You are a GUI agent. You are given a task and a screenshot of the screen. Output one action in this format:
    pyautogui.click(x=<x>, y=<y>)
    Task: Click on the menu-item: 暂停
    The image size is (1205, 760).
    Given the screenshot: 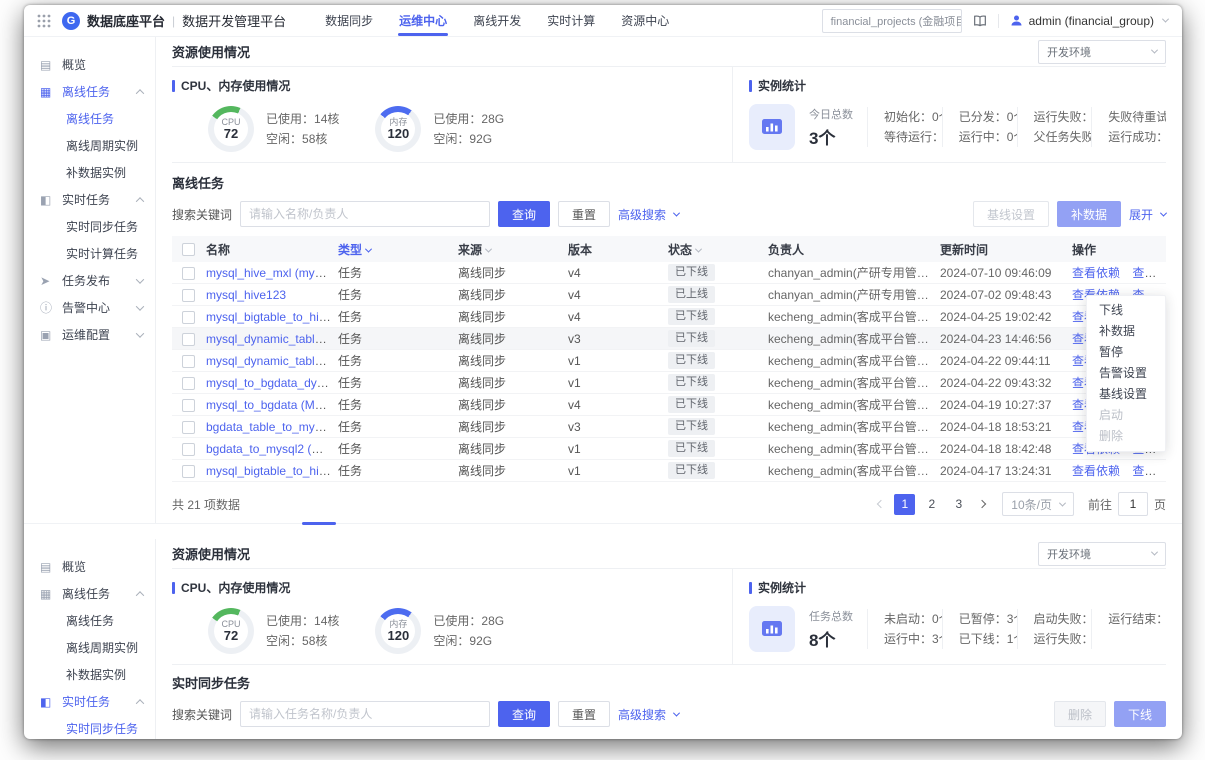 What is the action you would take?
    pyautogui.click(x=1111, y=352)
    